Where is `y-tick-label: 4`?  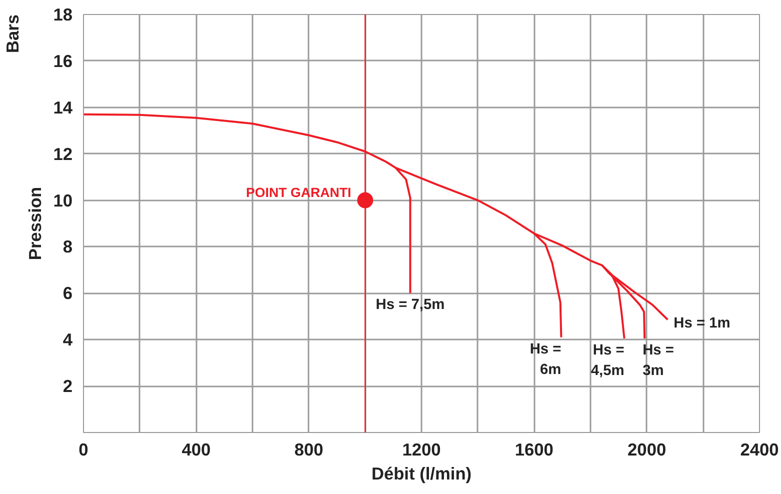 y-tick-label: 4 is located at coordinates (67, 340).